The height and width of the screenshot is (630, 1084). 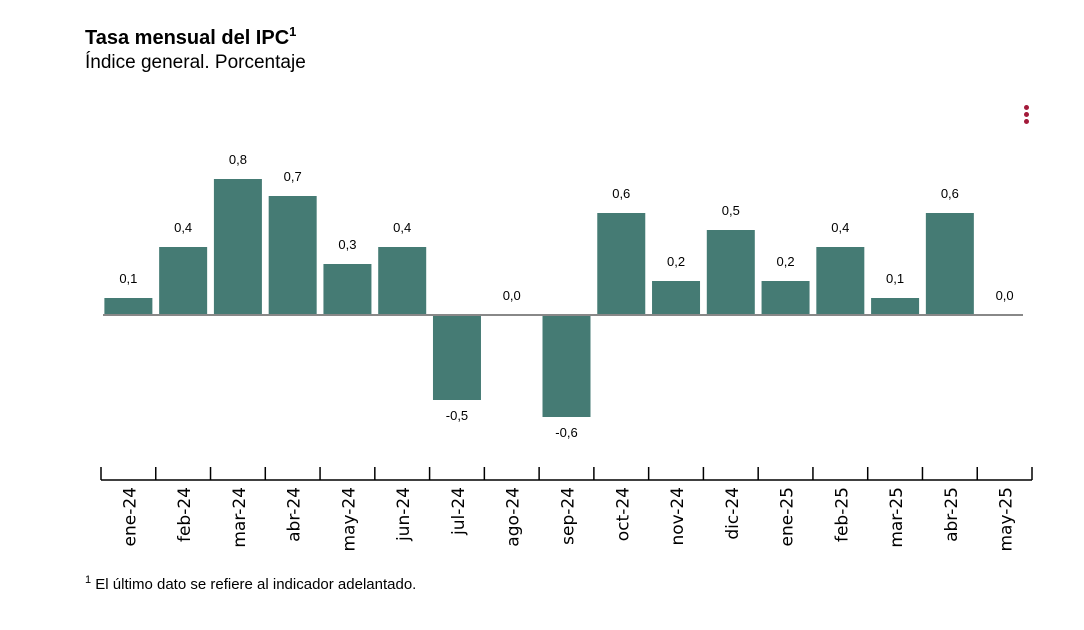 What do you see at coordinates (240, 517) in the screenshot?
I see `x-tick-label: mar-24` at bounding box center [240, 517].